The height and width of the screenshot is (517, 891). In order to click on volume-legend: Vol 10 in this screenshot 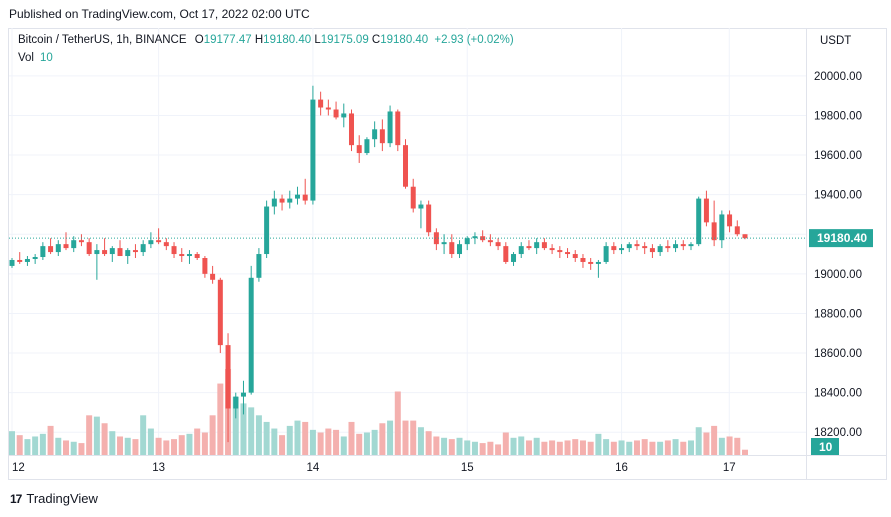, I will do `click(35, 58)`.